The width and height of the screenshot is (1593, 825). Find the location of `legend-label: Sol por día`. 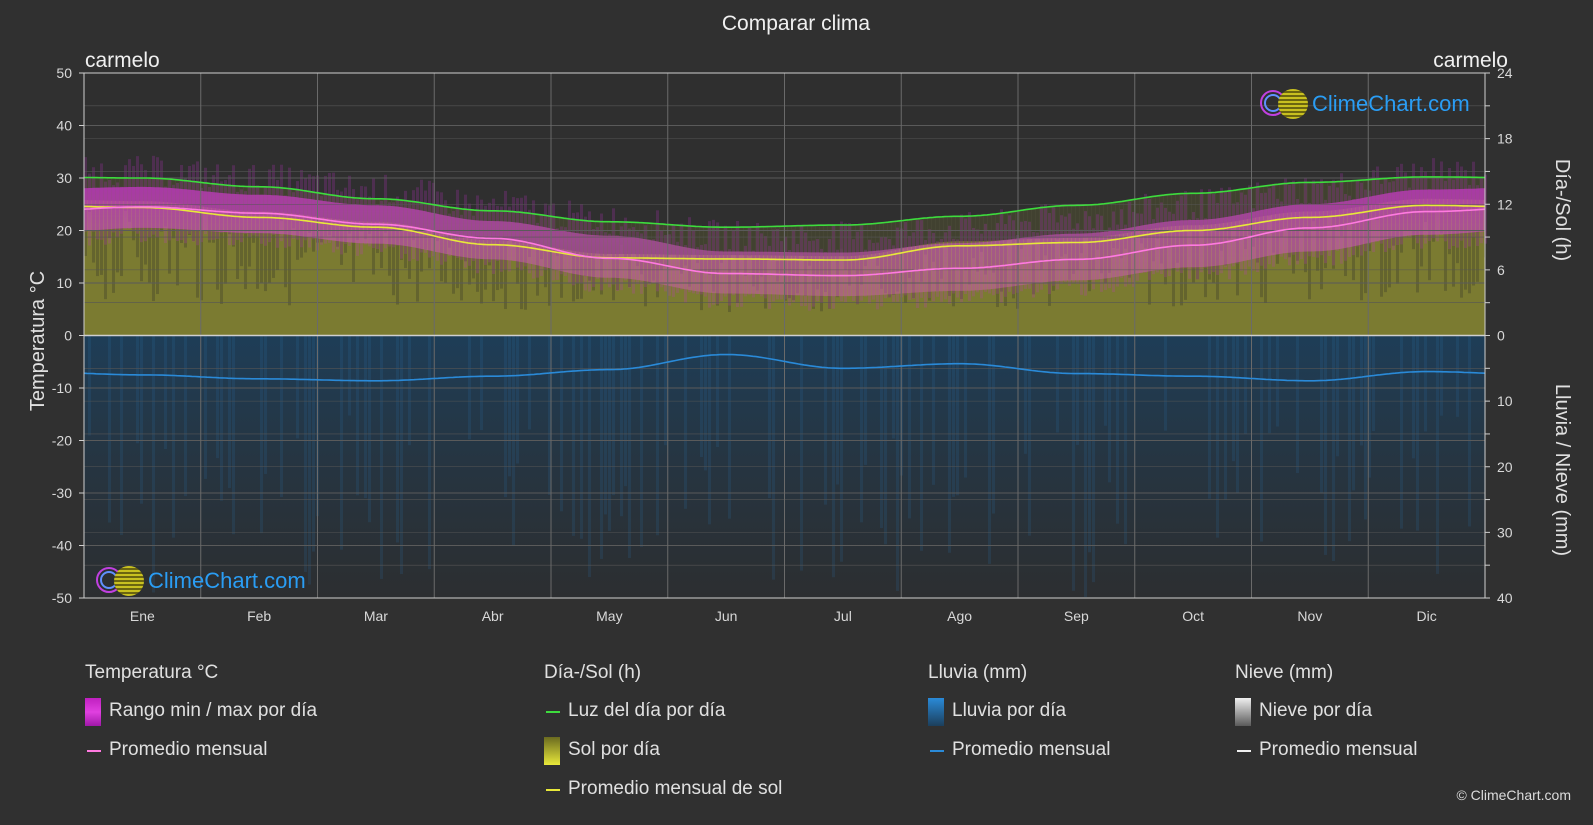

legend-label: Sol por día is located at coordinates (614, 749).